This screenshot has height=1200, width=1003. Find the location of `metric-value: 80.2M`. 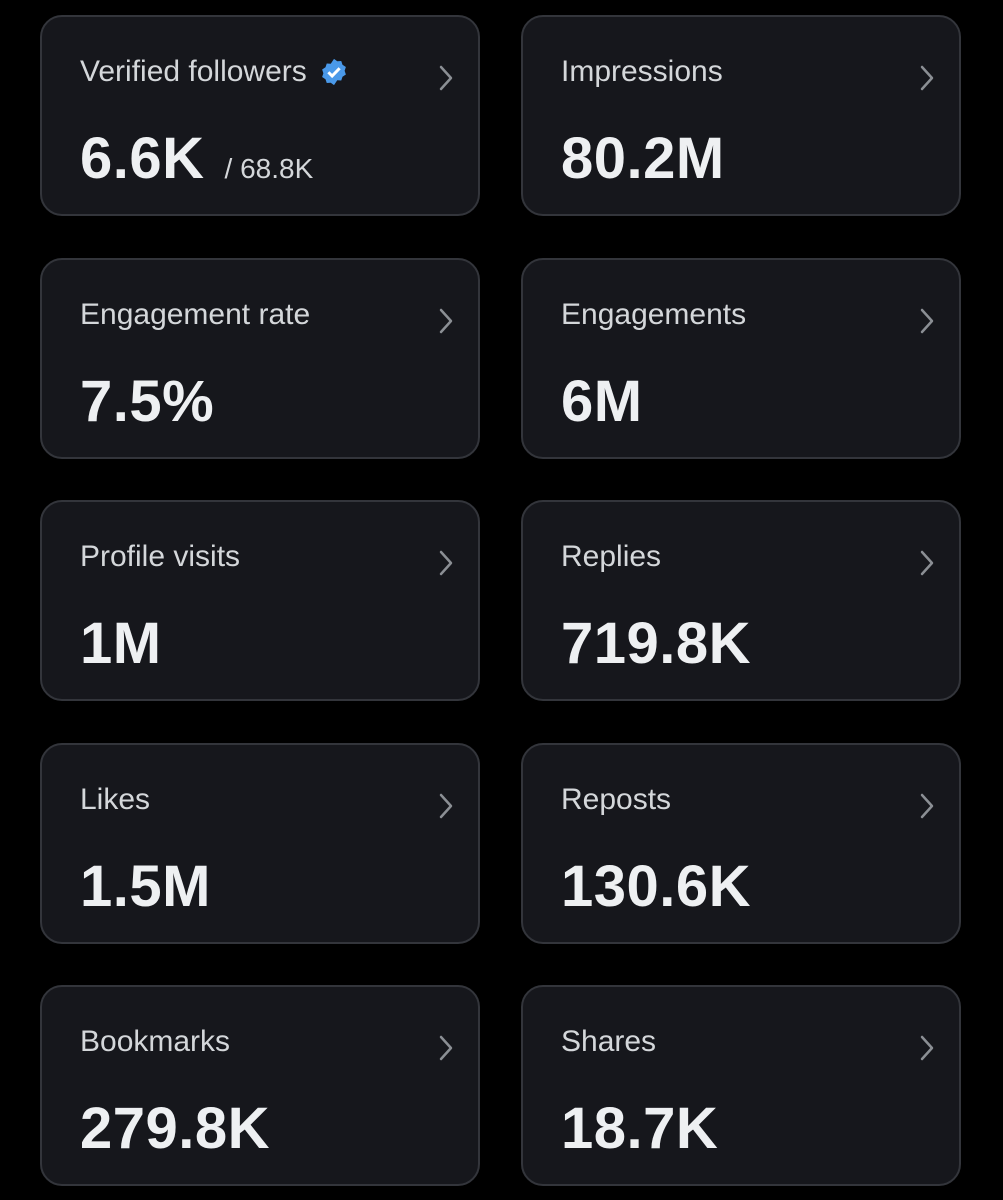

metric-value: 80.2M is located at coordinates (643, 158).